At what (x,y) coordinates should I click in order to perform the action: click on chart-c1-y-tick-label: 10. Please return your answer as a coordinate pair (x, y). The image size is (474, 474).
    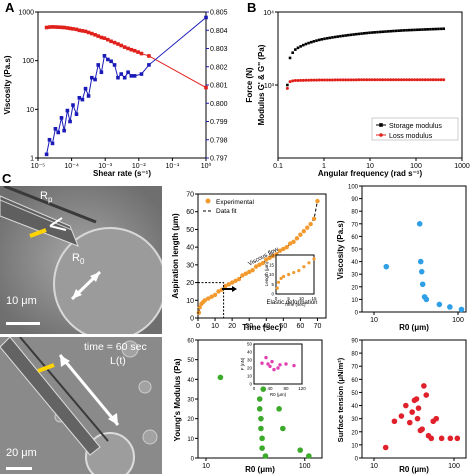
    Looking at the image, I should click on (190, 301).